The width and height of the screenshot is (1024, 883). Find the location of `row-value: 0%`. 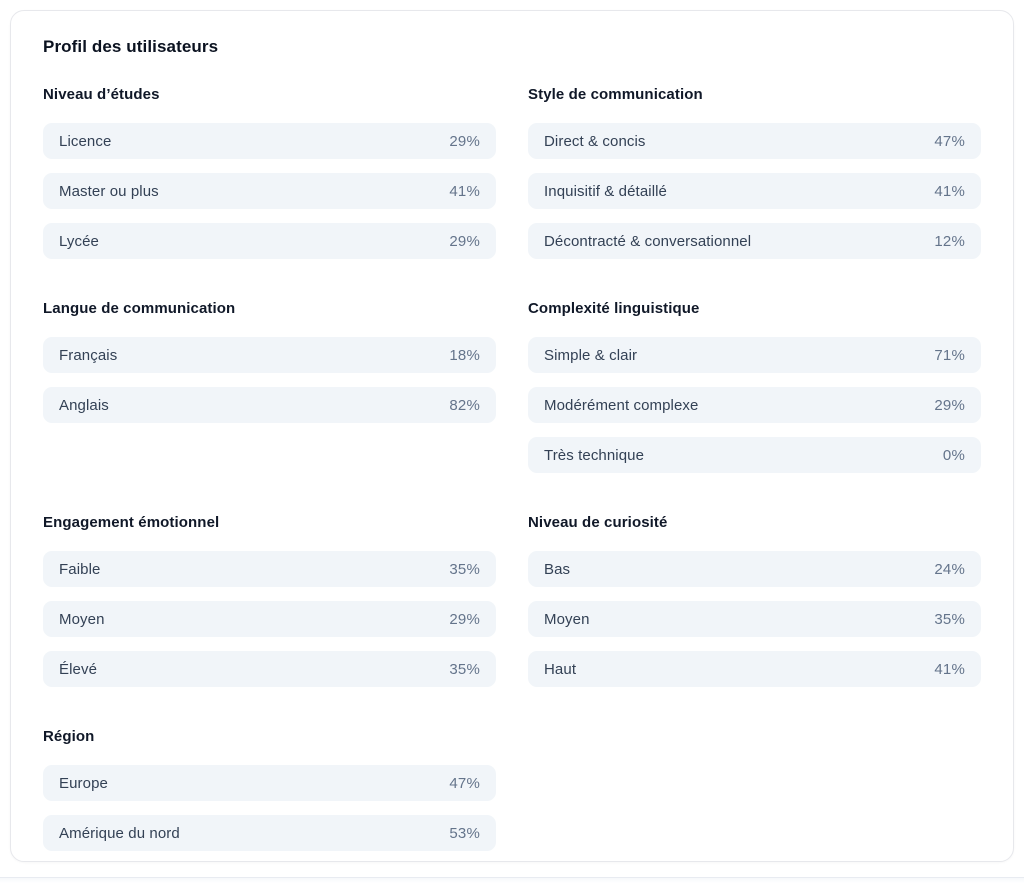

row-value: 0% is located at coordinates (953, 455).